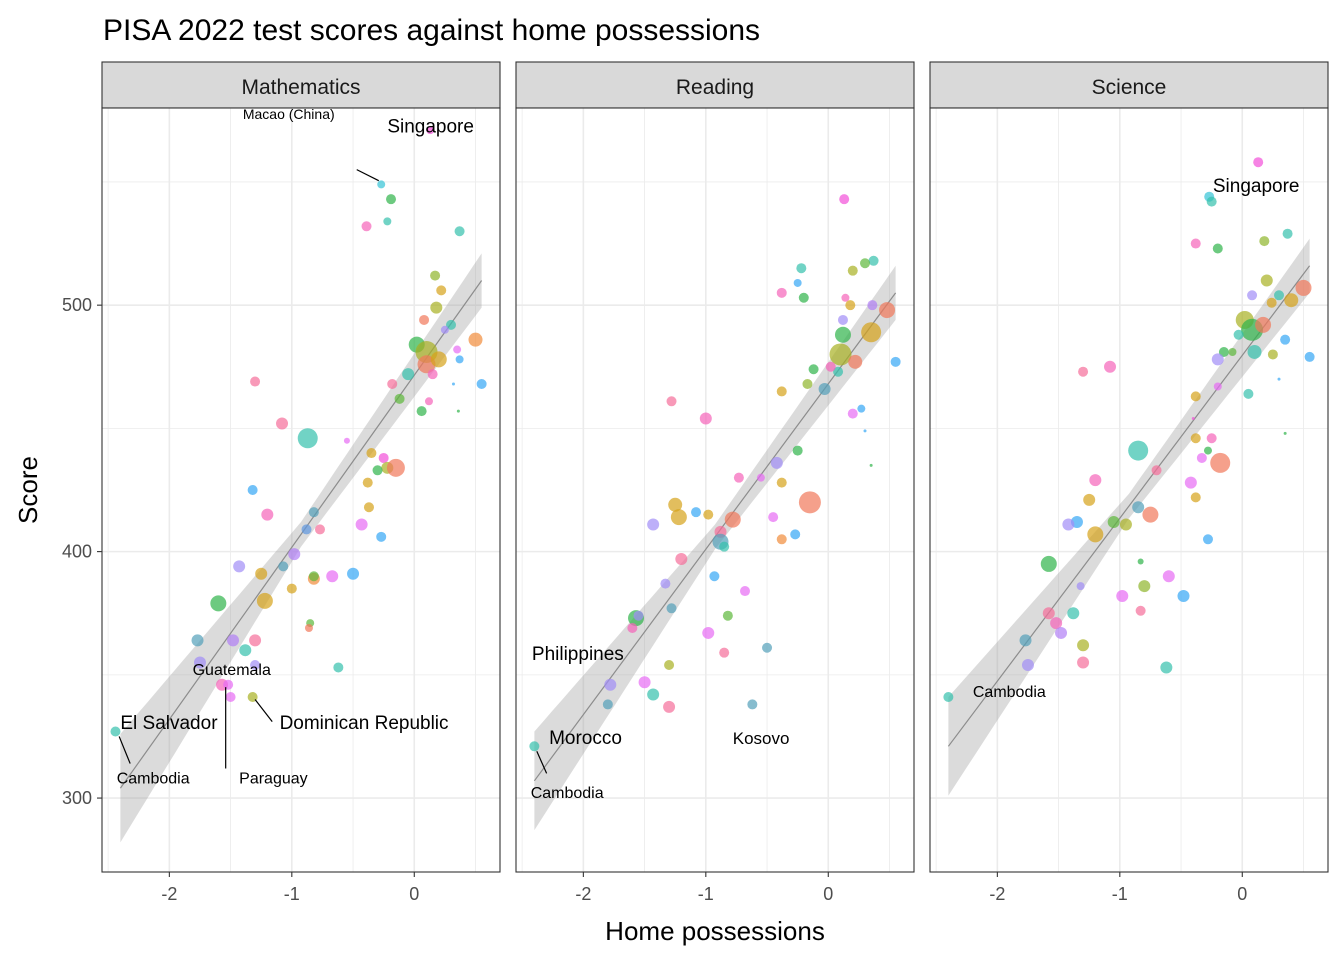  What do you see at coordinates (292, 894) in the screenshot?
I see `x-tick-label: -1` at bounding box center [292, 894].